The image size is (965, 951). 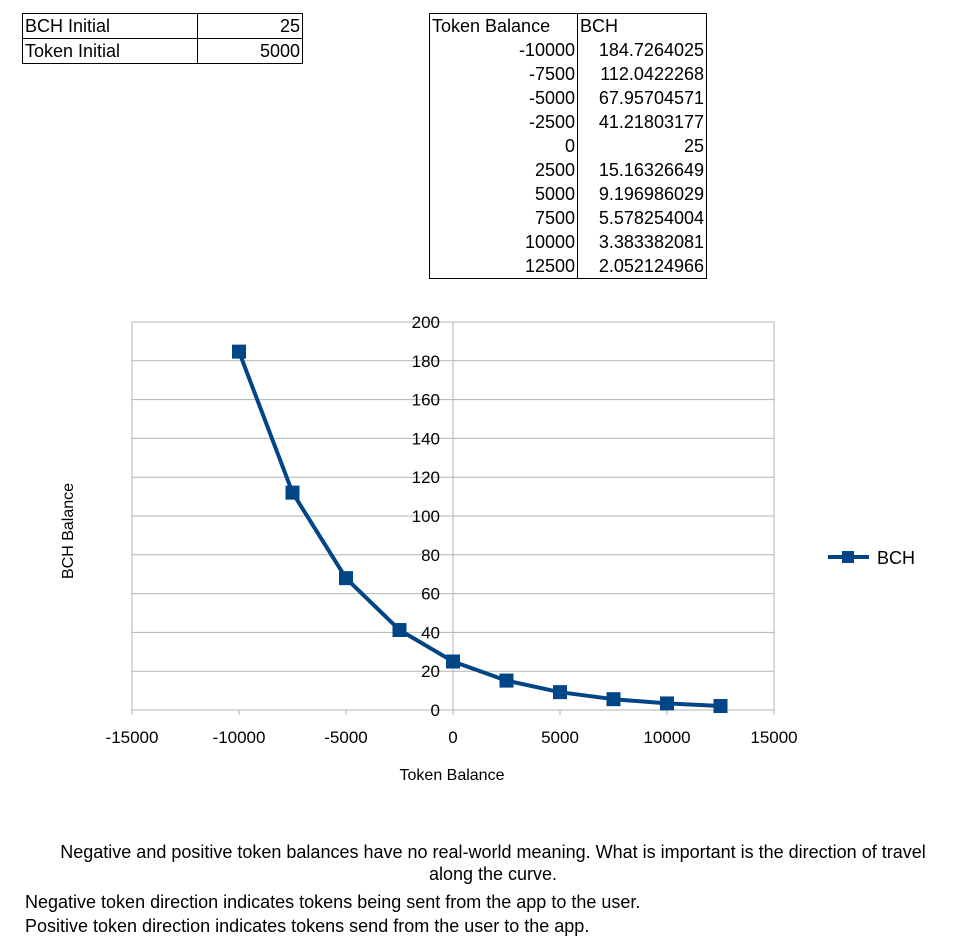 I want to click on param-row: BCH Initial 25, so click(x=162, y=26).